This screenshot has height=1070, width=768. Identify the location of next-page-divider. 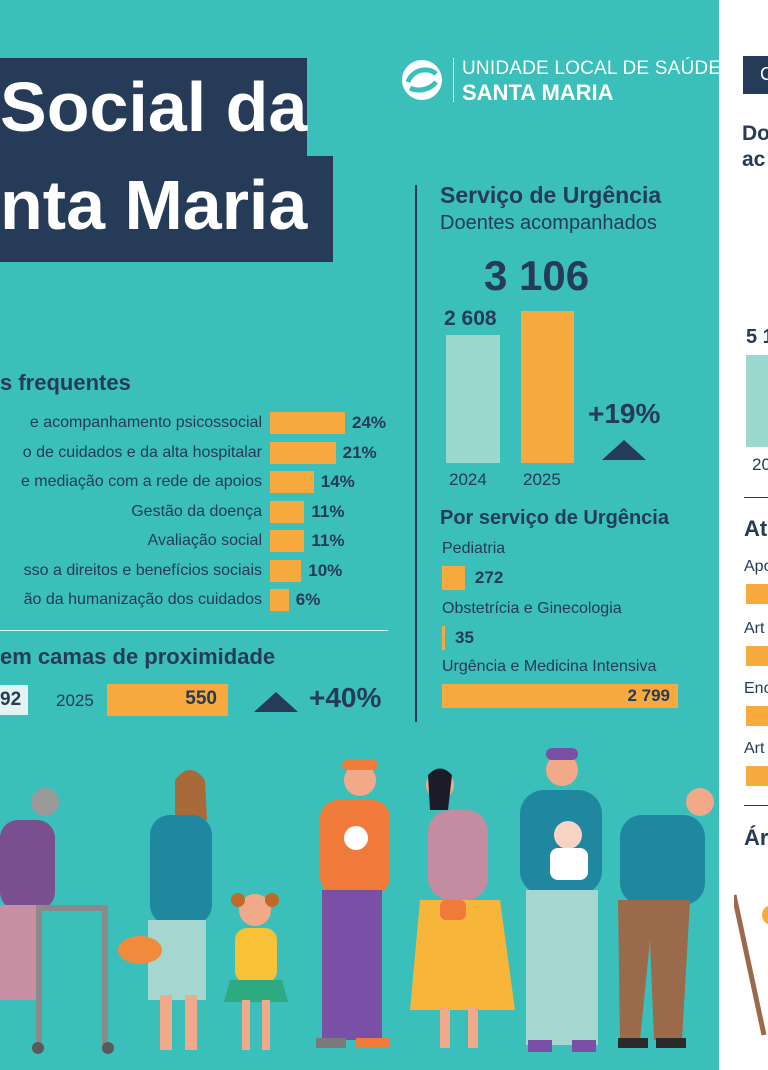
(756, 497).